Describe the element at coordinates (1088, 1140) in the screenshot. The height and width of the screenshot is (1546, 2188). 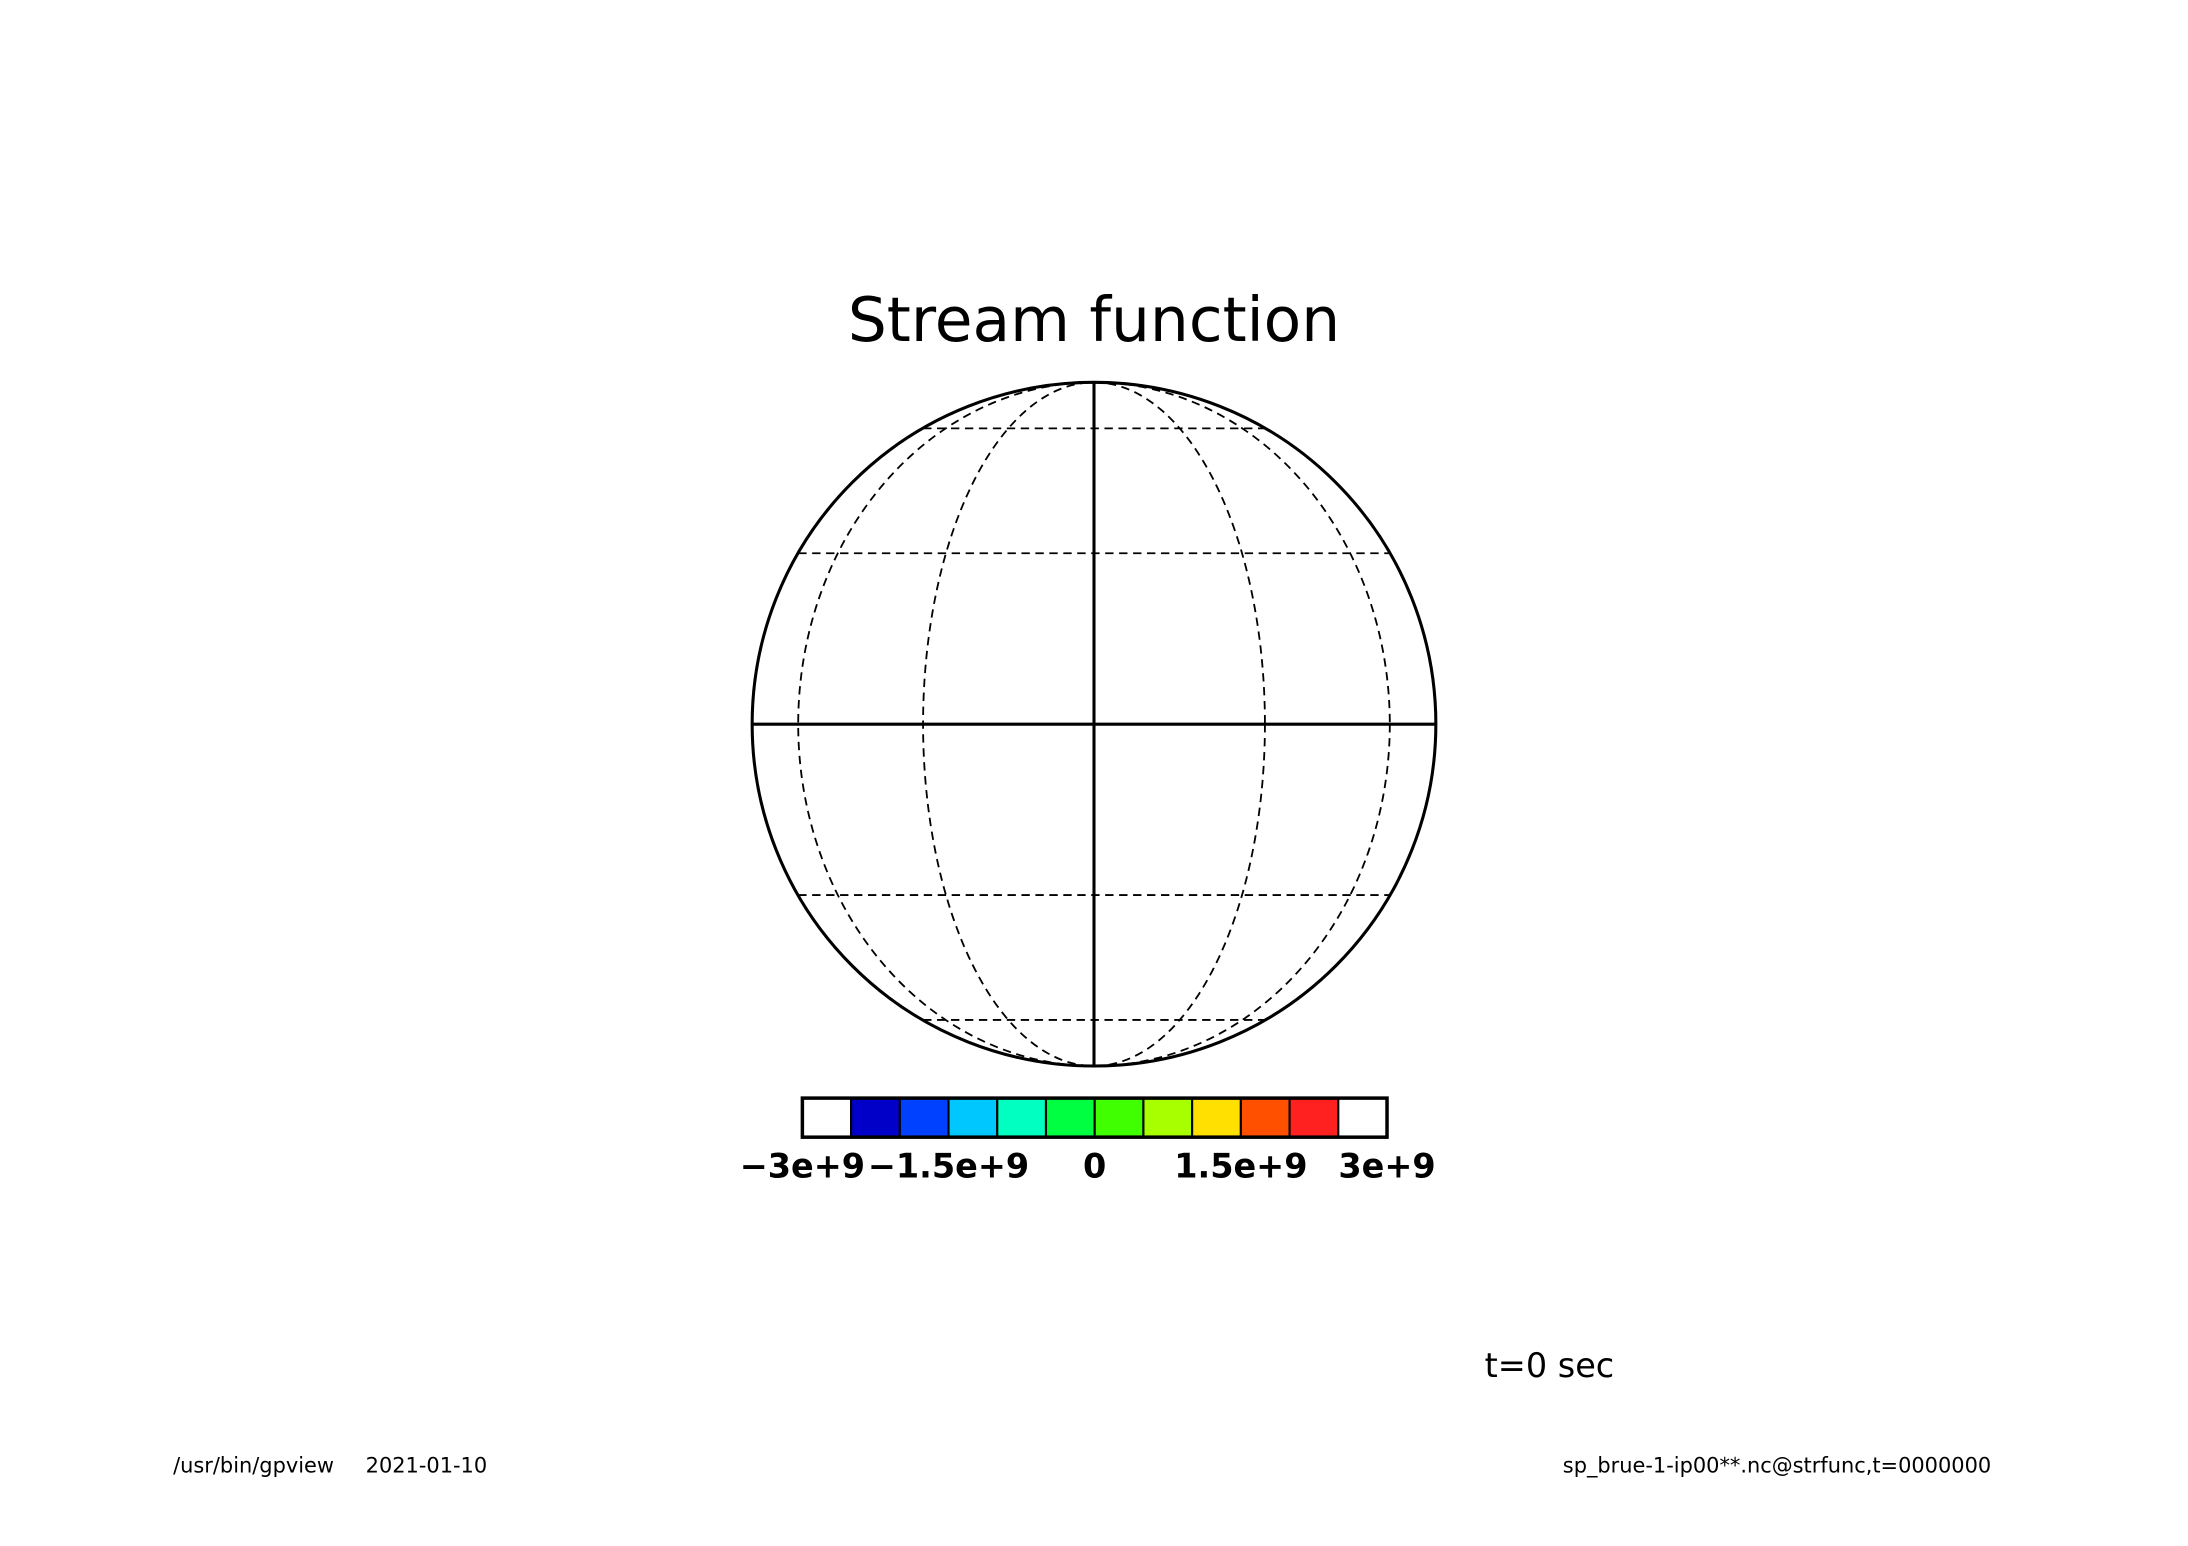
I see `colorbar: −3e+9 −1.5e+9 0 1.5e+9 3e+9` at that location.